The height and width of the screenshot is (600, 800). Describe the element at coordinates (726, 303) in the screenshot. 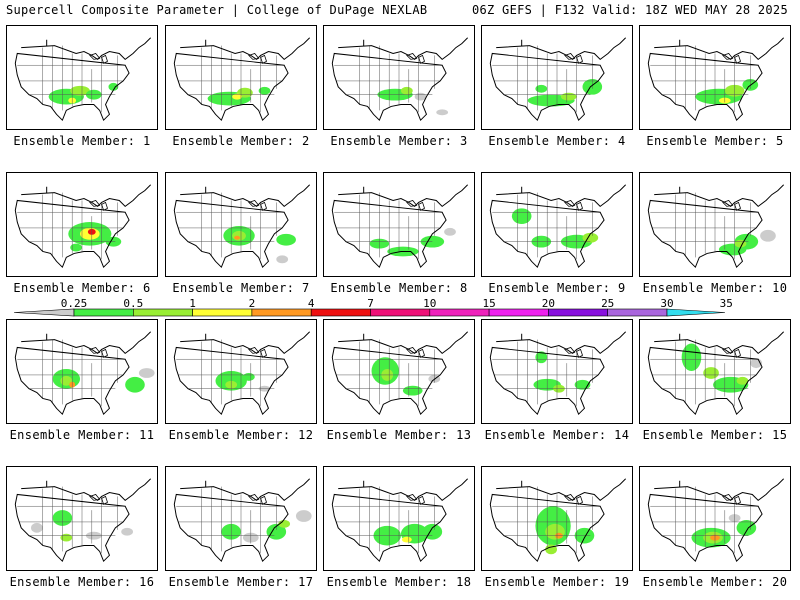

I see `scale-tick-label: 35` at that location.